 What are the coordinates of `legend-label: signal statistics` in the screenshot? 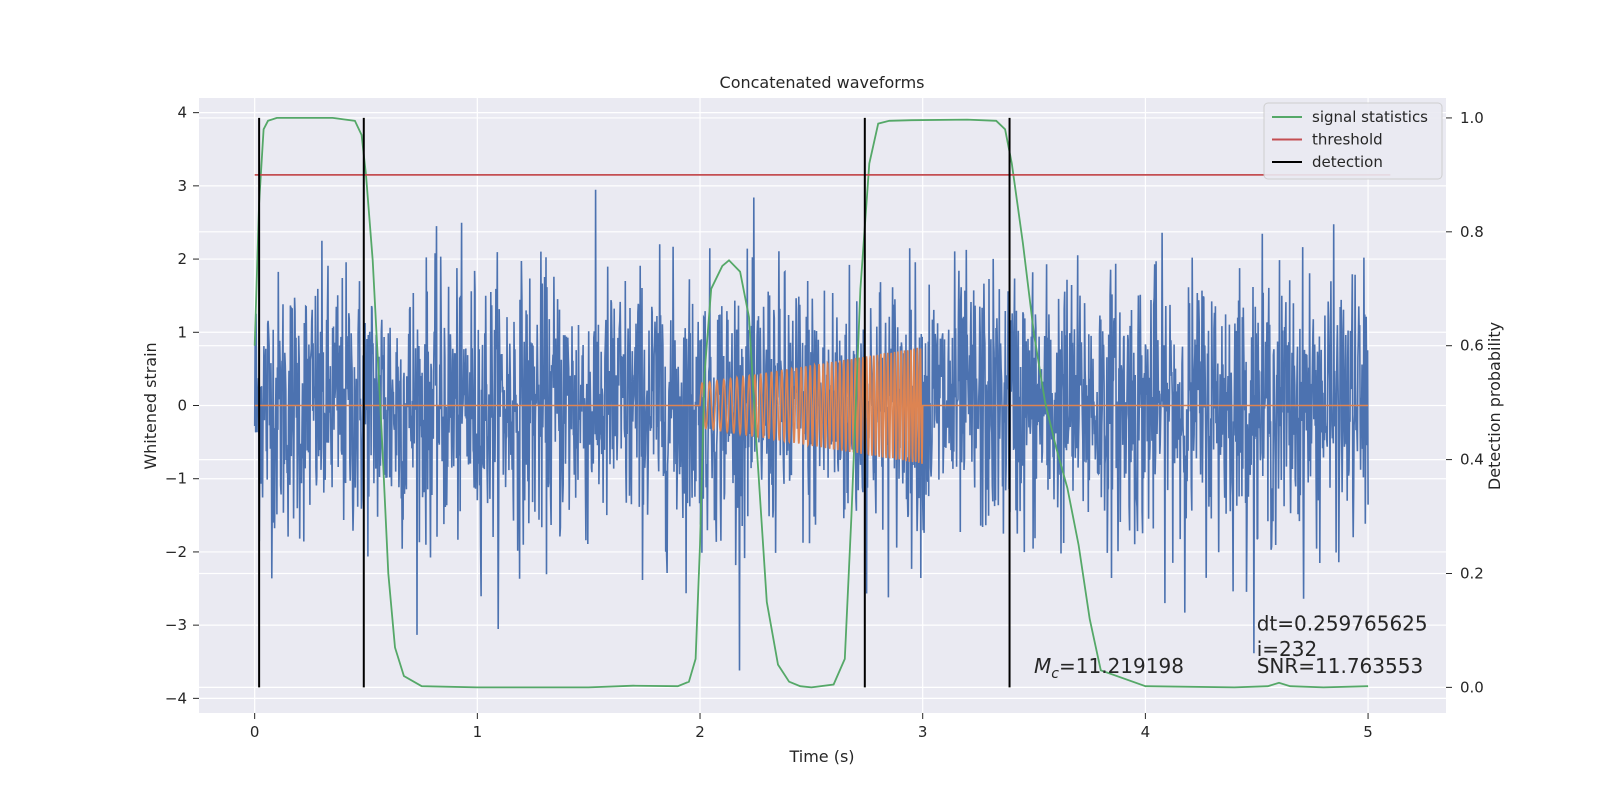 It's located at (1370, 117).